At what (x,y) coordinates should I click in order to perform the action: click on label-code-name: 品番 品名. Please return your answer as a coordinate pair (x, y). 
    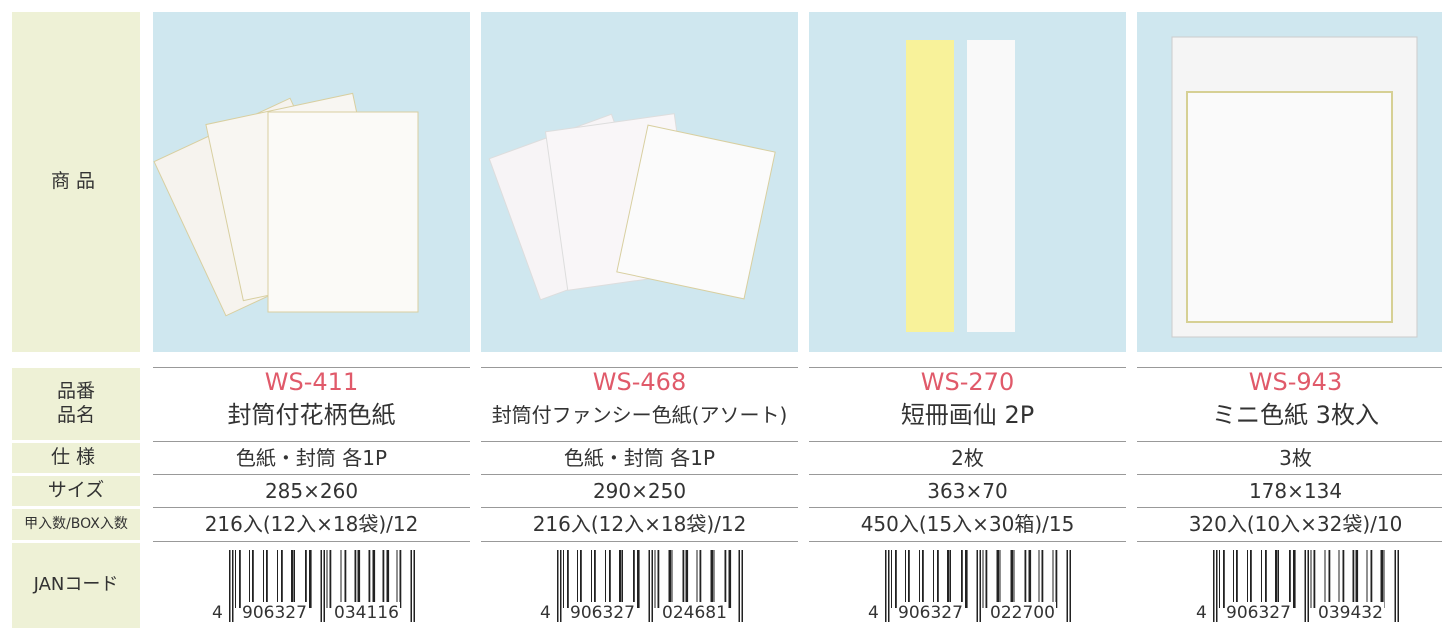
    Looking at the image, I should click on (76, 404).